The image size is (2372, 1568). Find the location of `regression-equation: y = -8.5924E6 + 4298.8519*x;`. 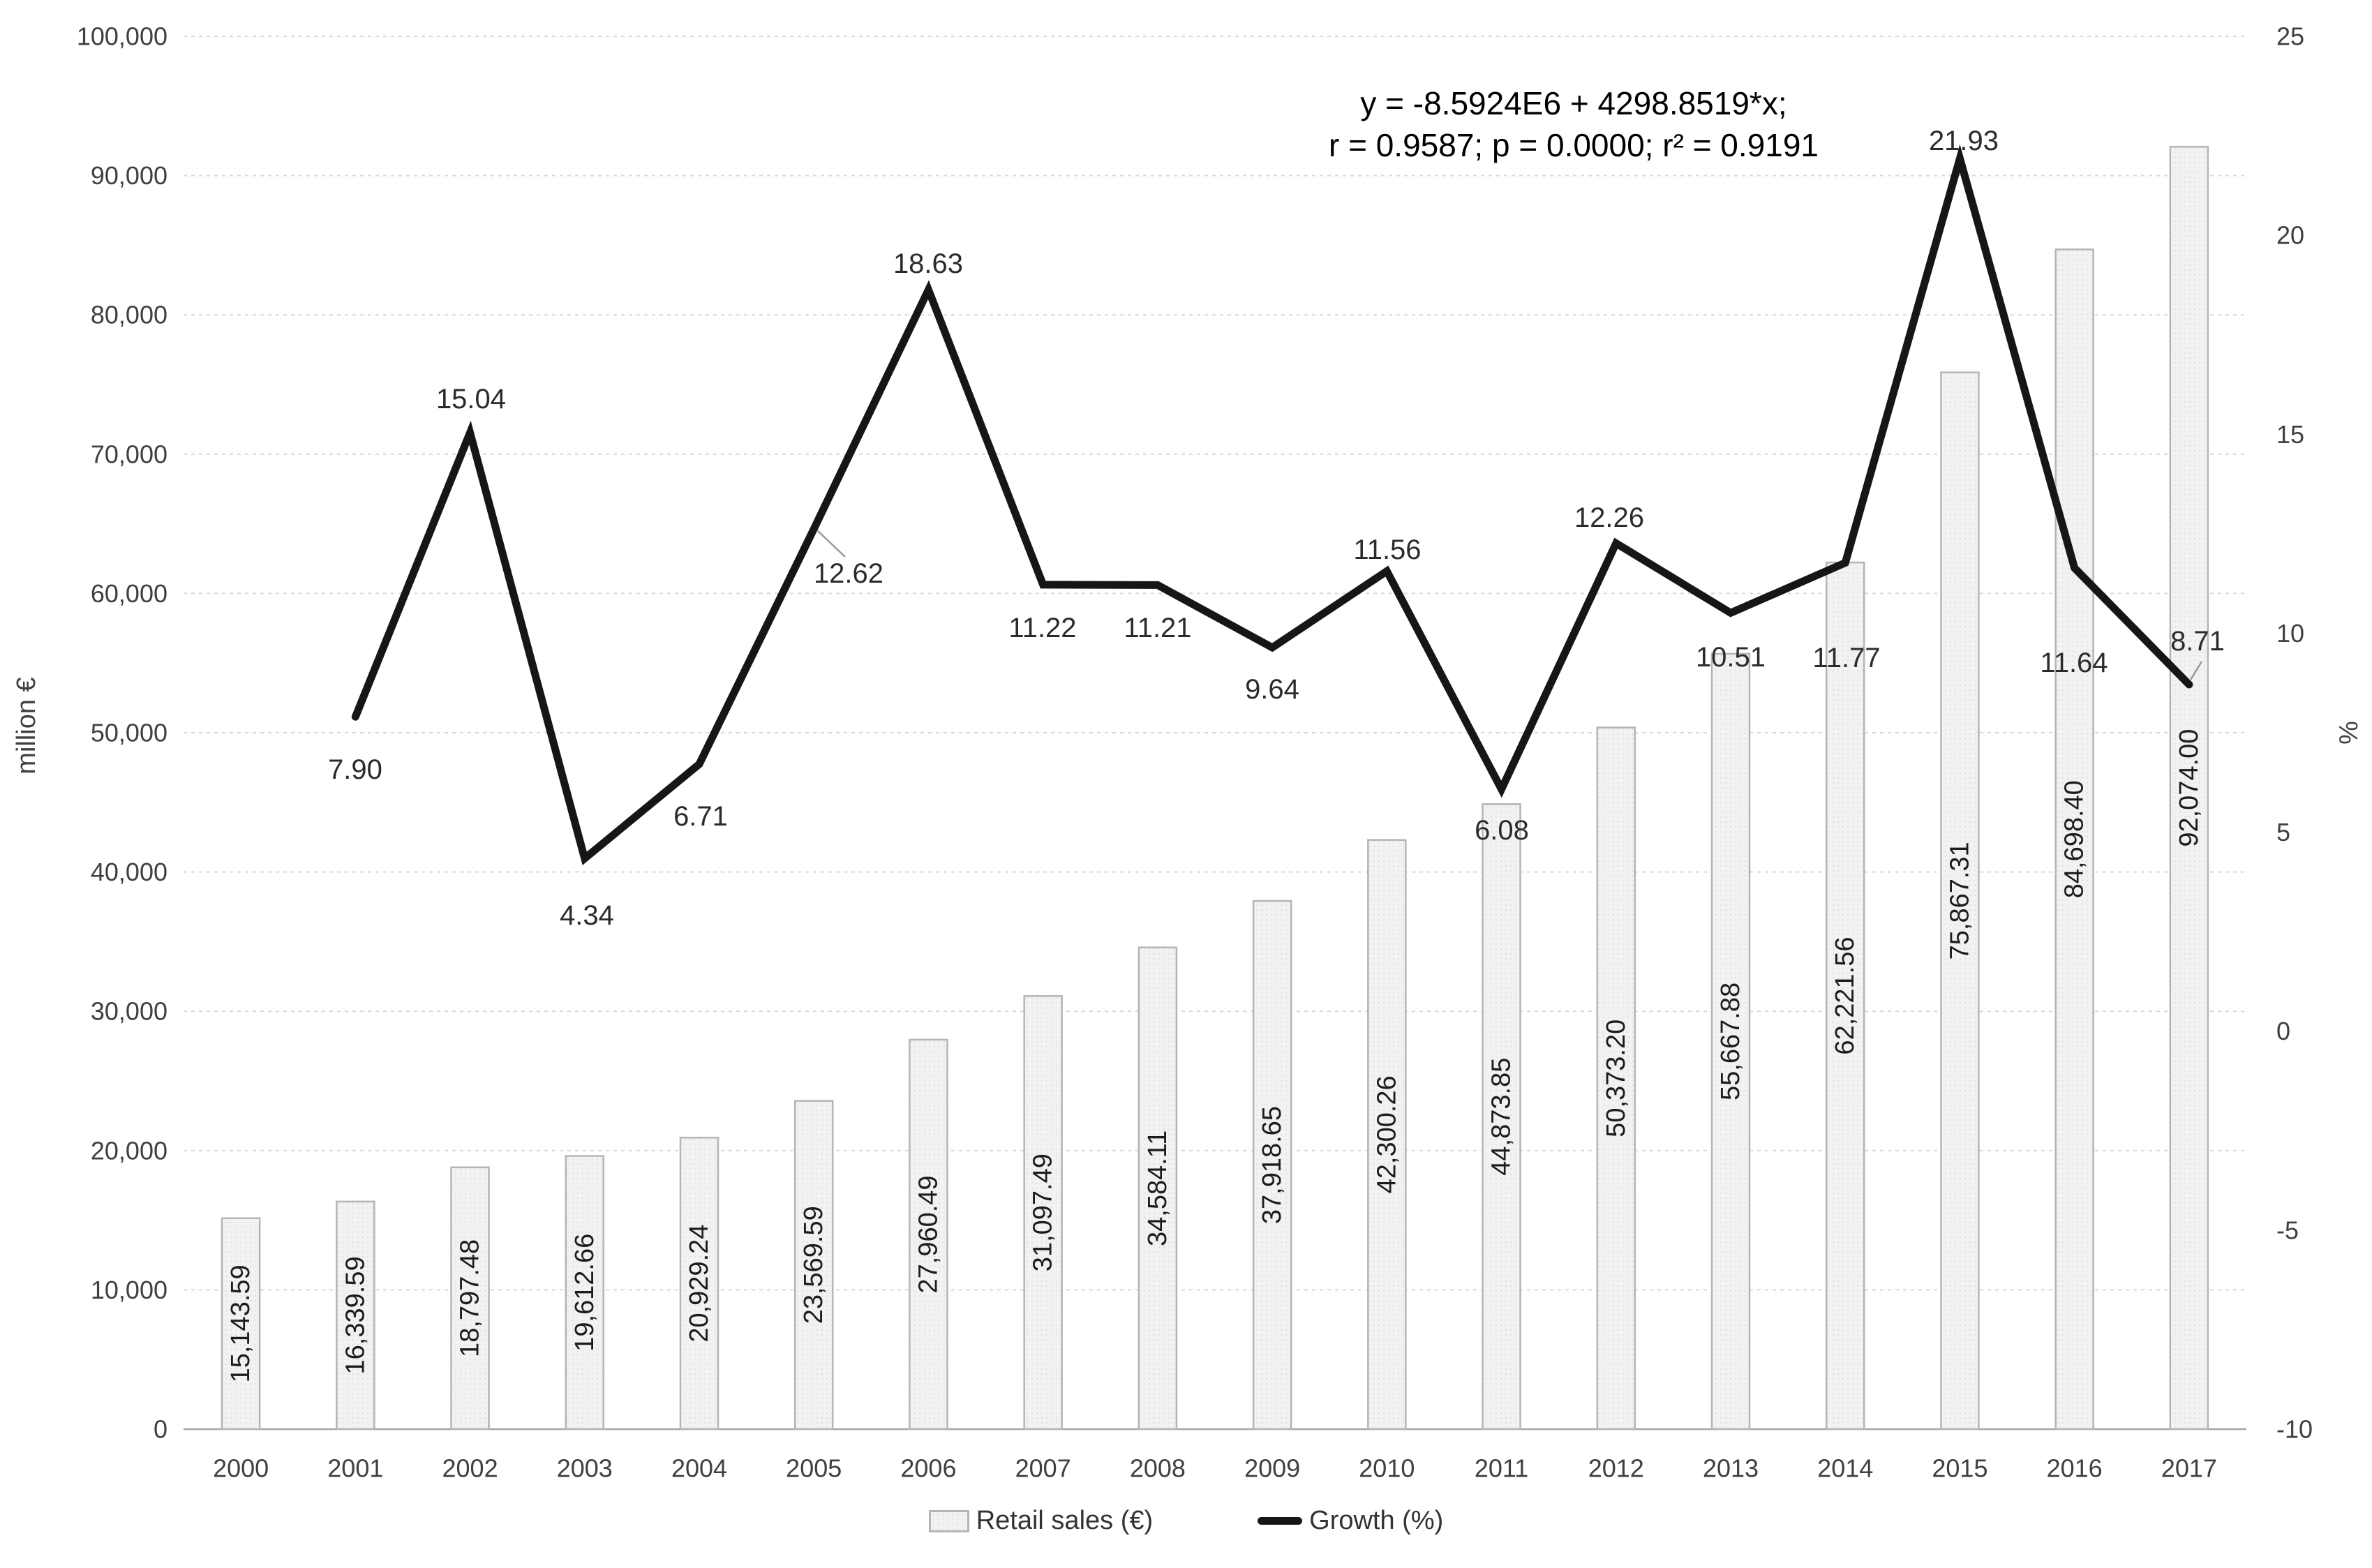

regression-equation: y = -8.5924E6 + 4298.8519*x; is located at coordinates (1573, 103).